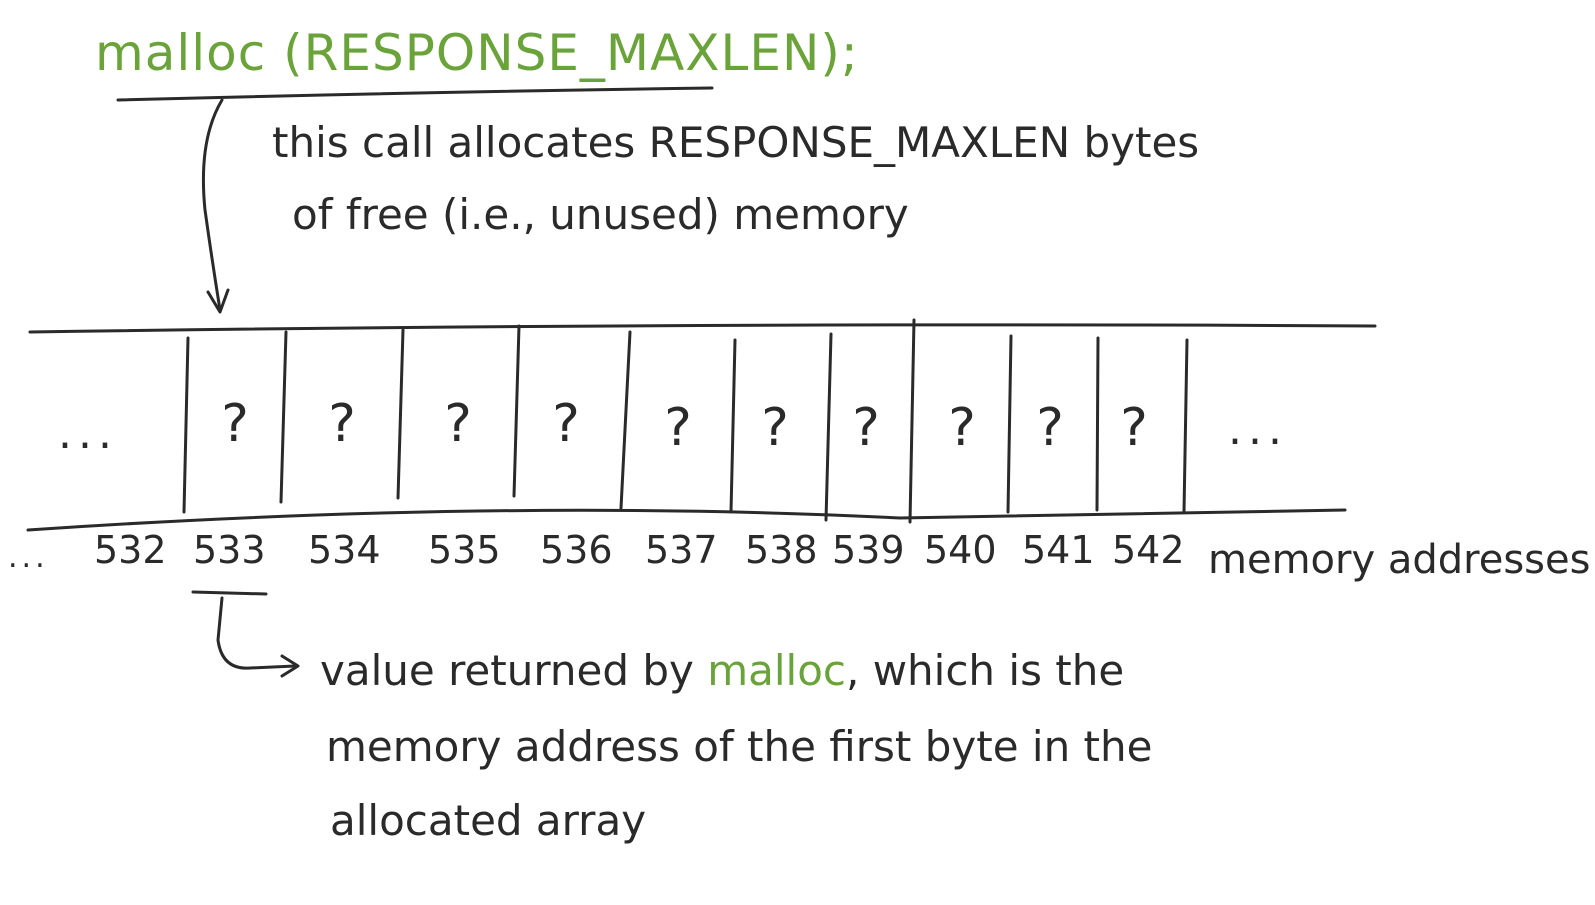  What do you see at coordinates (458, 424) in the screenshot?
I see `cell-value-535: ?` at bounding box center [458, 424].